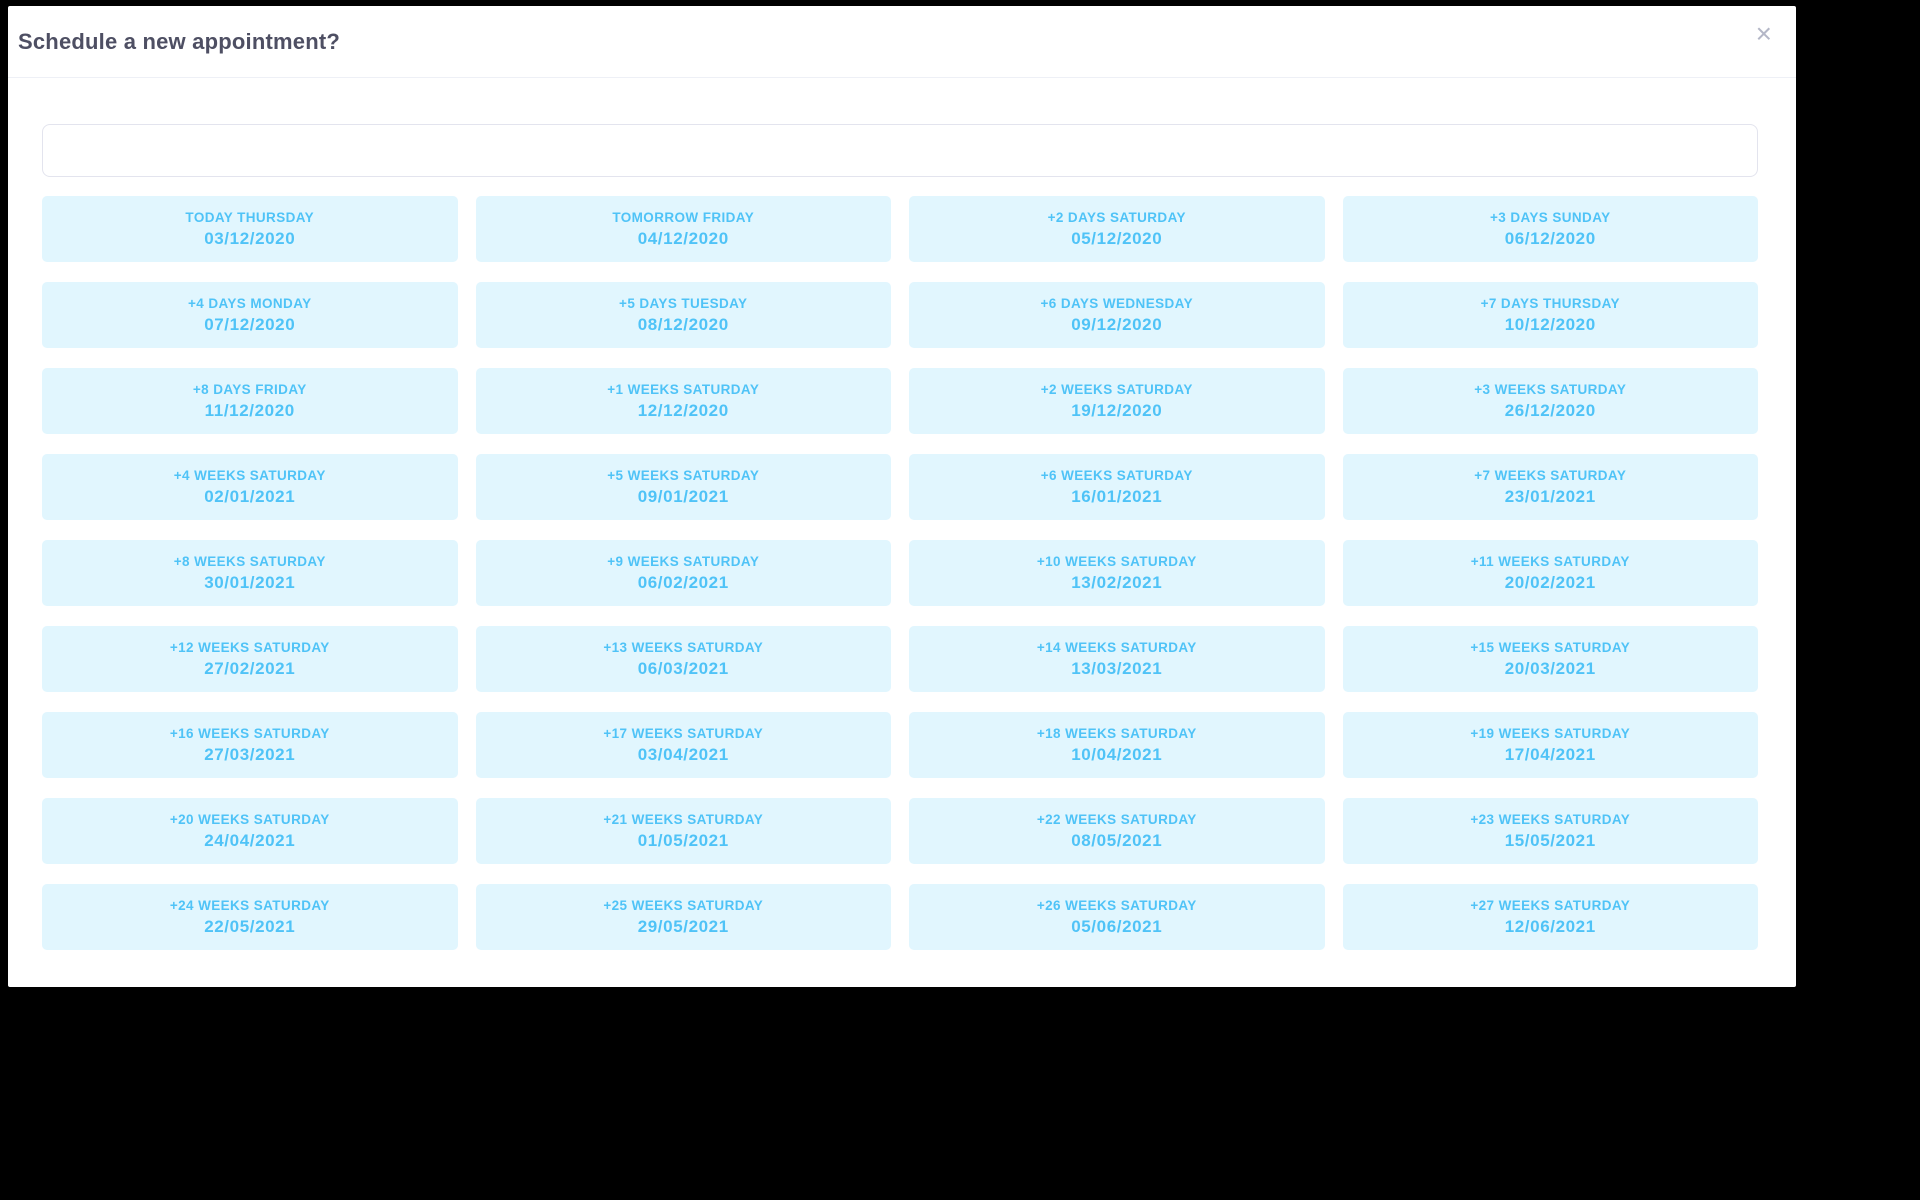  What do you see at coordinates (1550, 410) in the screenshot?
I see `slot-date: 26/12/2020` at bounding box center [1550, 410].